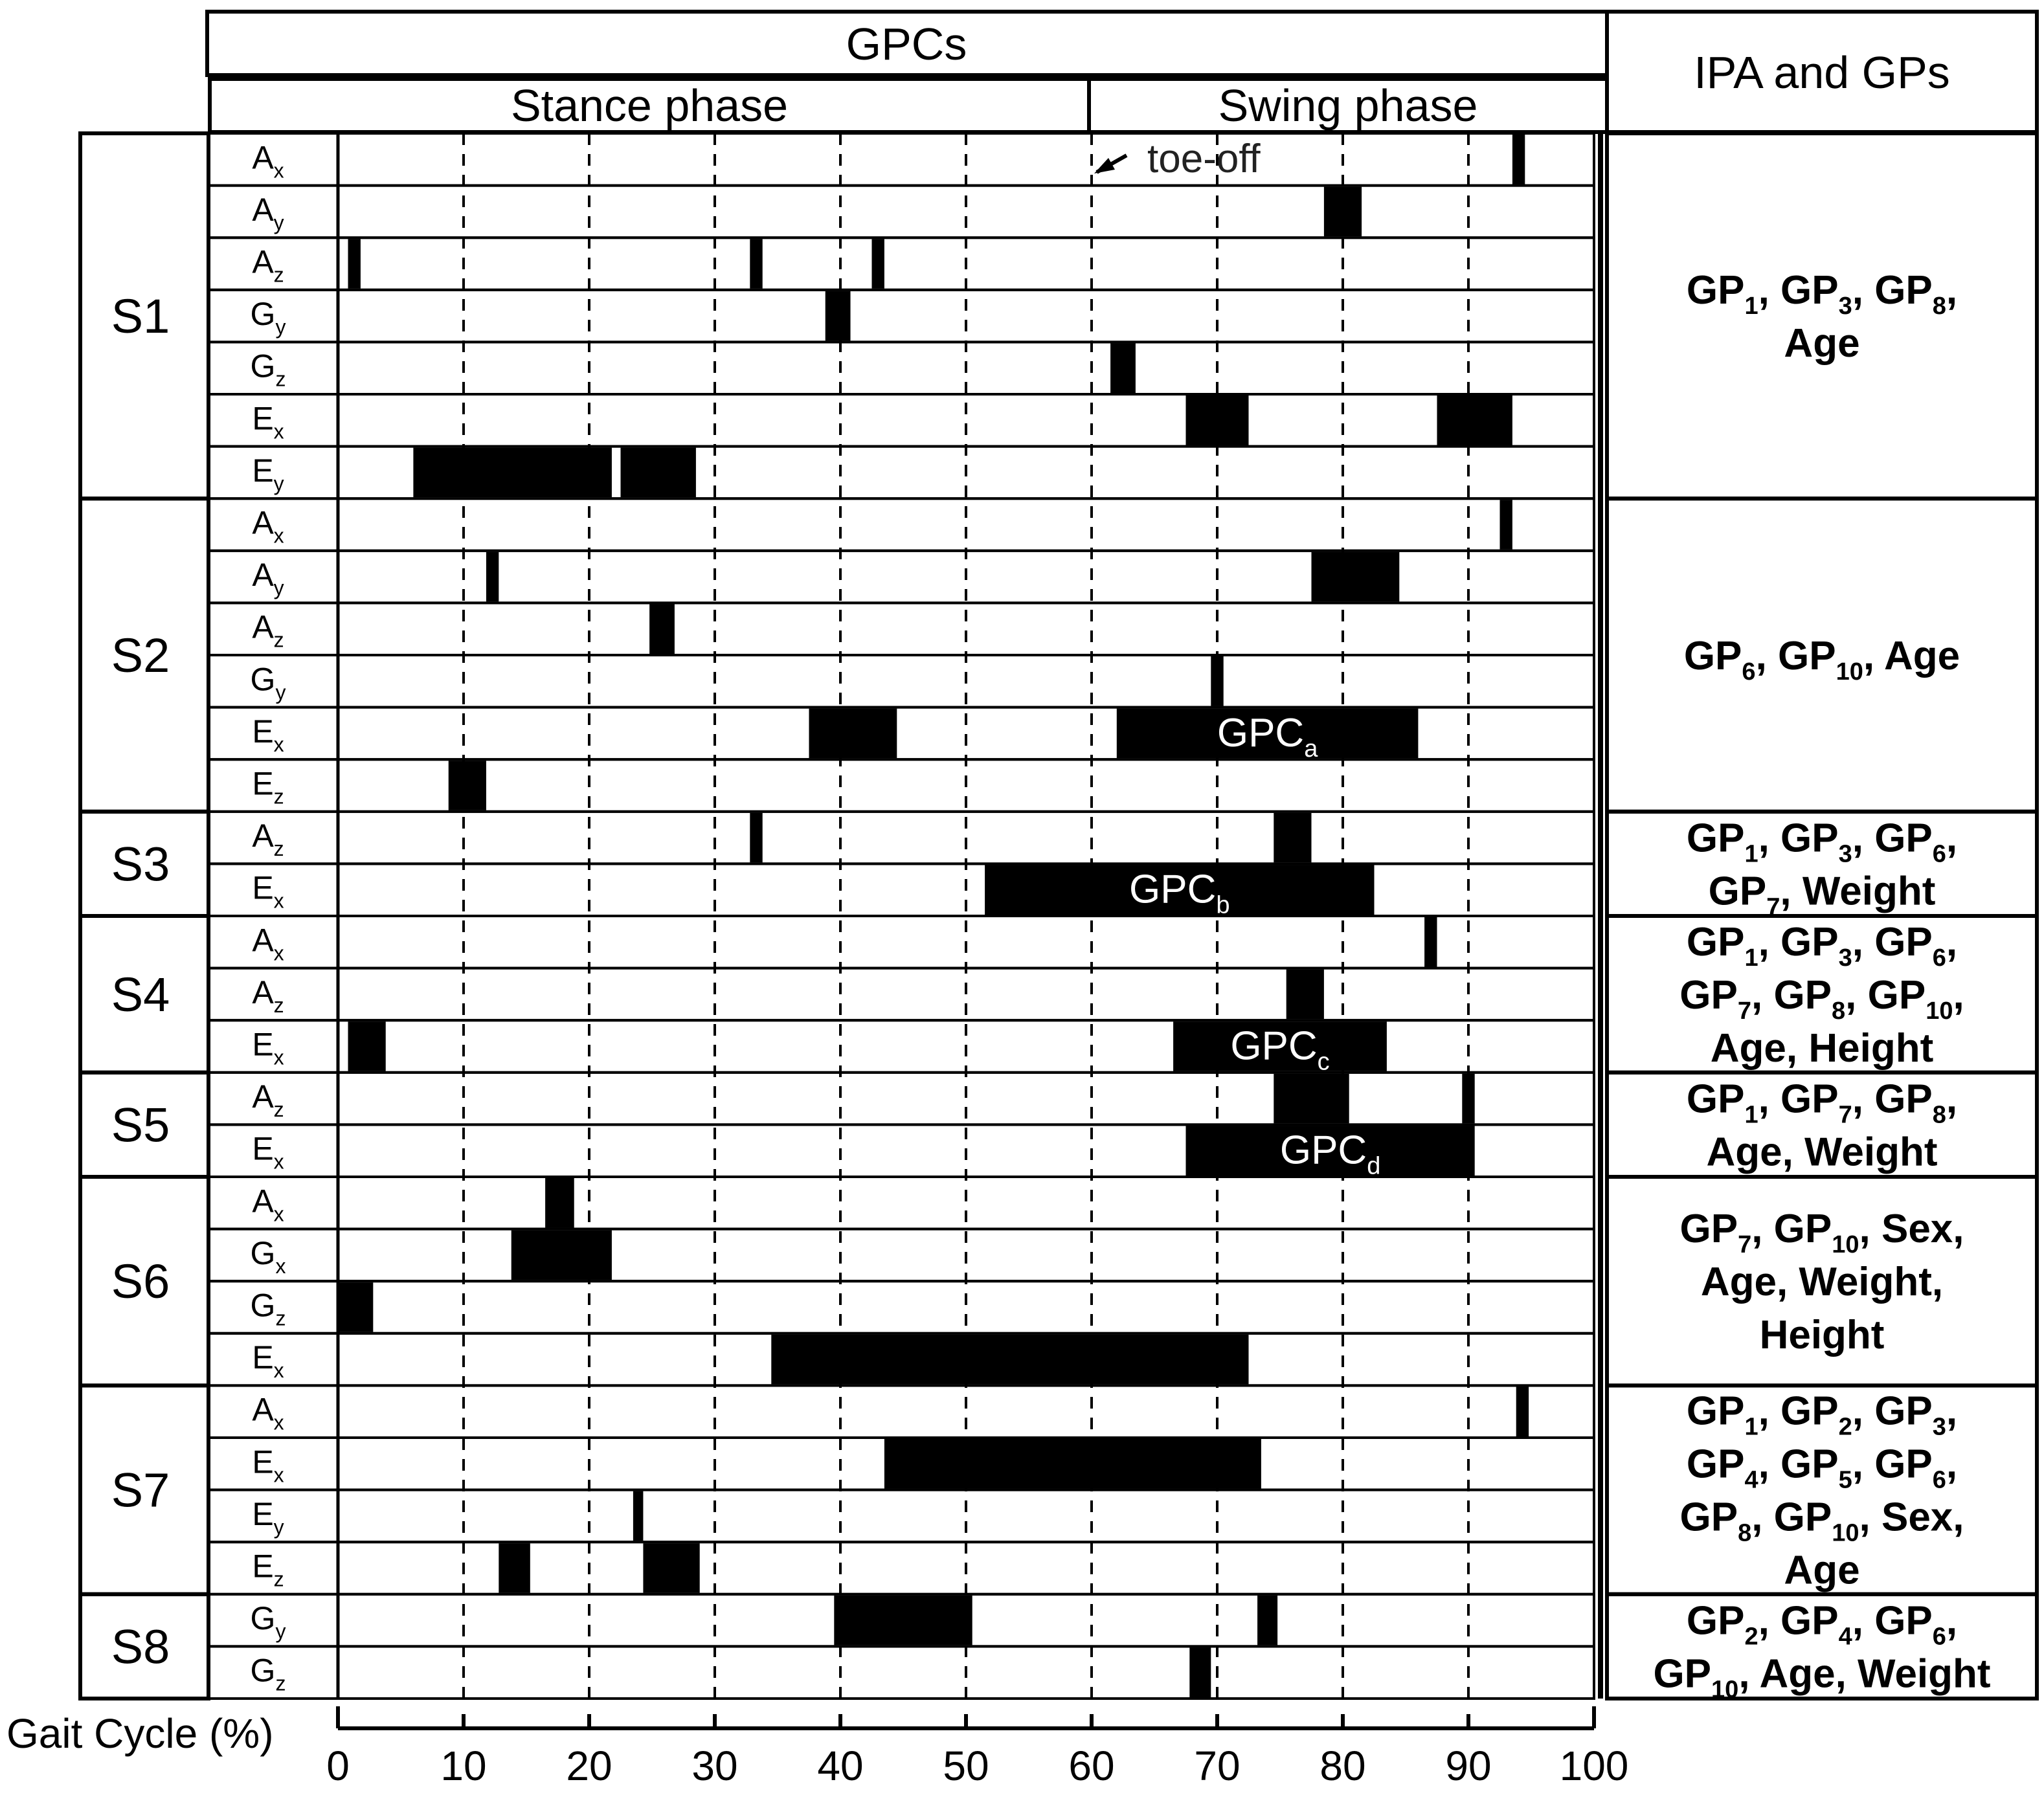 The width and height of the screenshot is (2044, 1806). Describe the element at coordinates (1822, 1415) in the screenshot. I see `ipa-gps-line-s7-1: GP1, GP2, GP3,` at that location.